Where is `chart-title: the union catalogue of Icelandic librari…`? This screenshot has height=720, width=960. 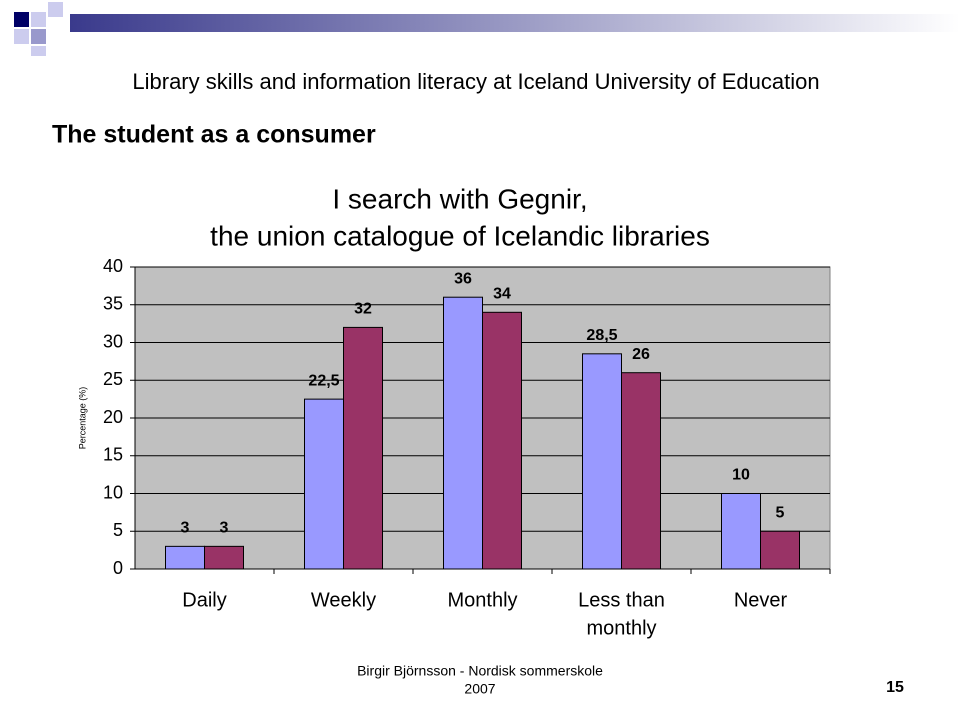 chart-title: the union catalogue of Icelandic librari… is located at coordinates (460, 235).